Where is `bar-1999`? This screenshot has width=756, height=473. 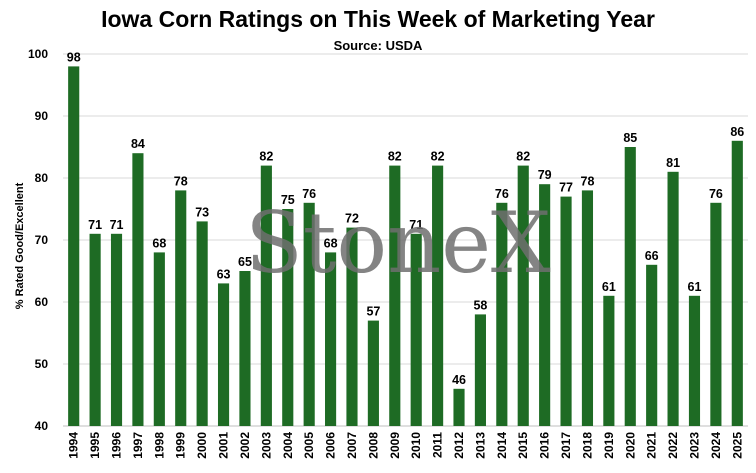 bar-1999 is located at coordinates (181, 308).